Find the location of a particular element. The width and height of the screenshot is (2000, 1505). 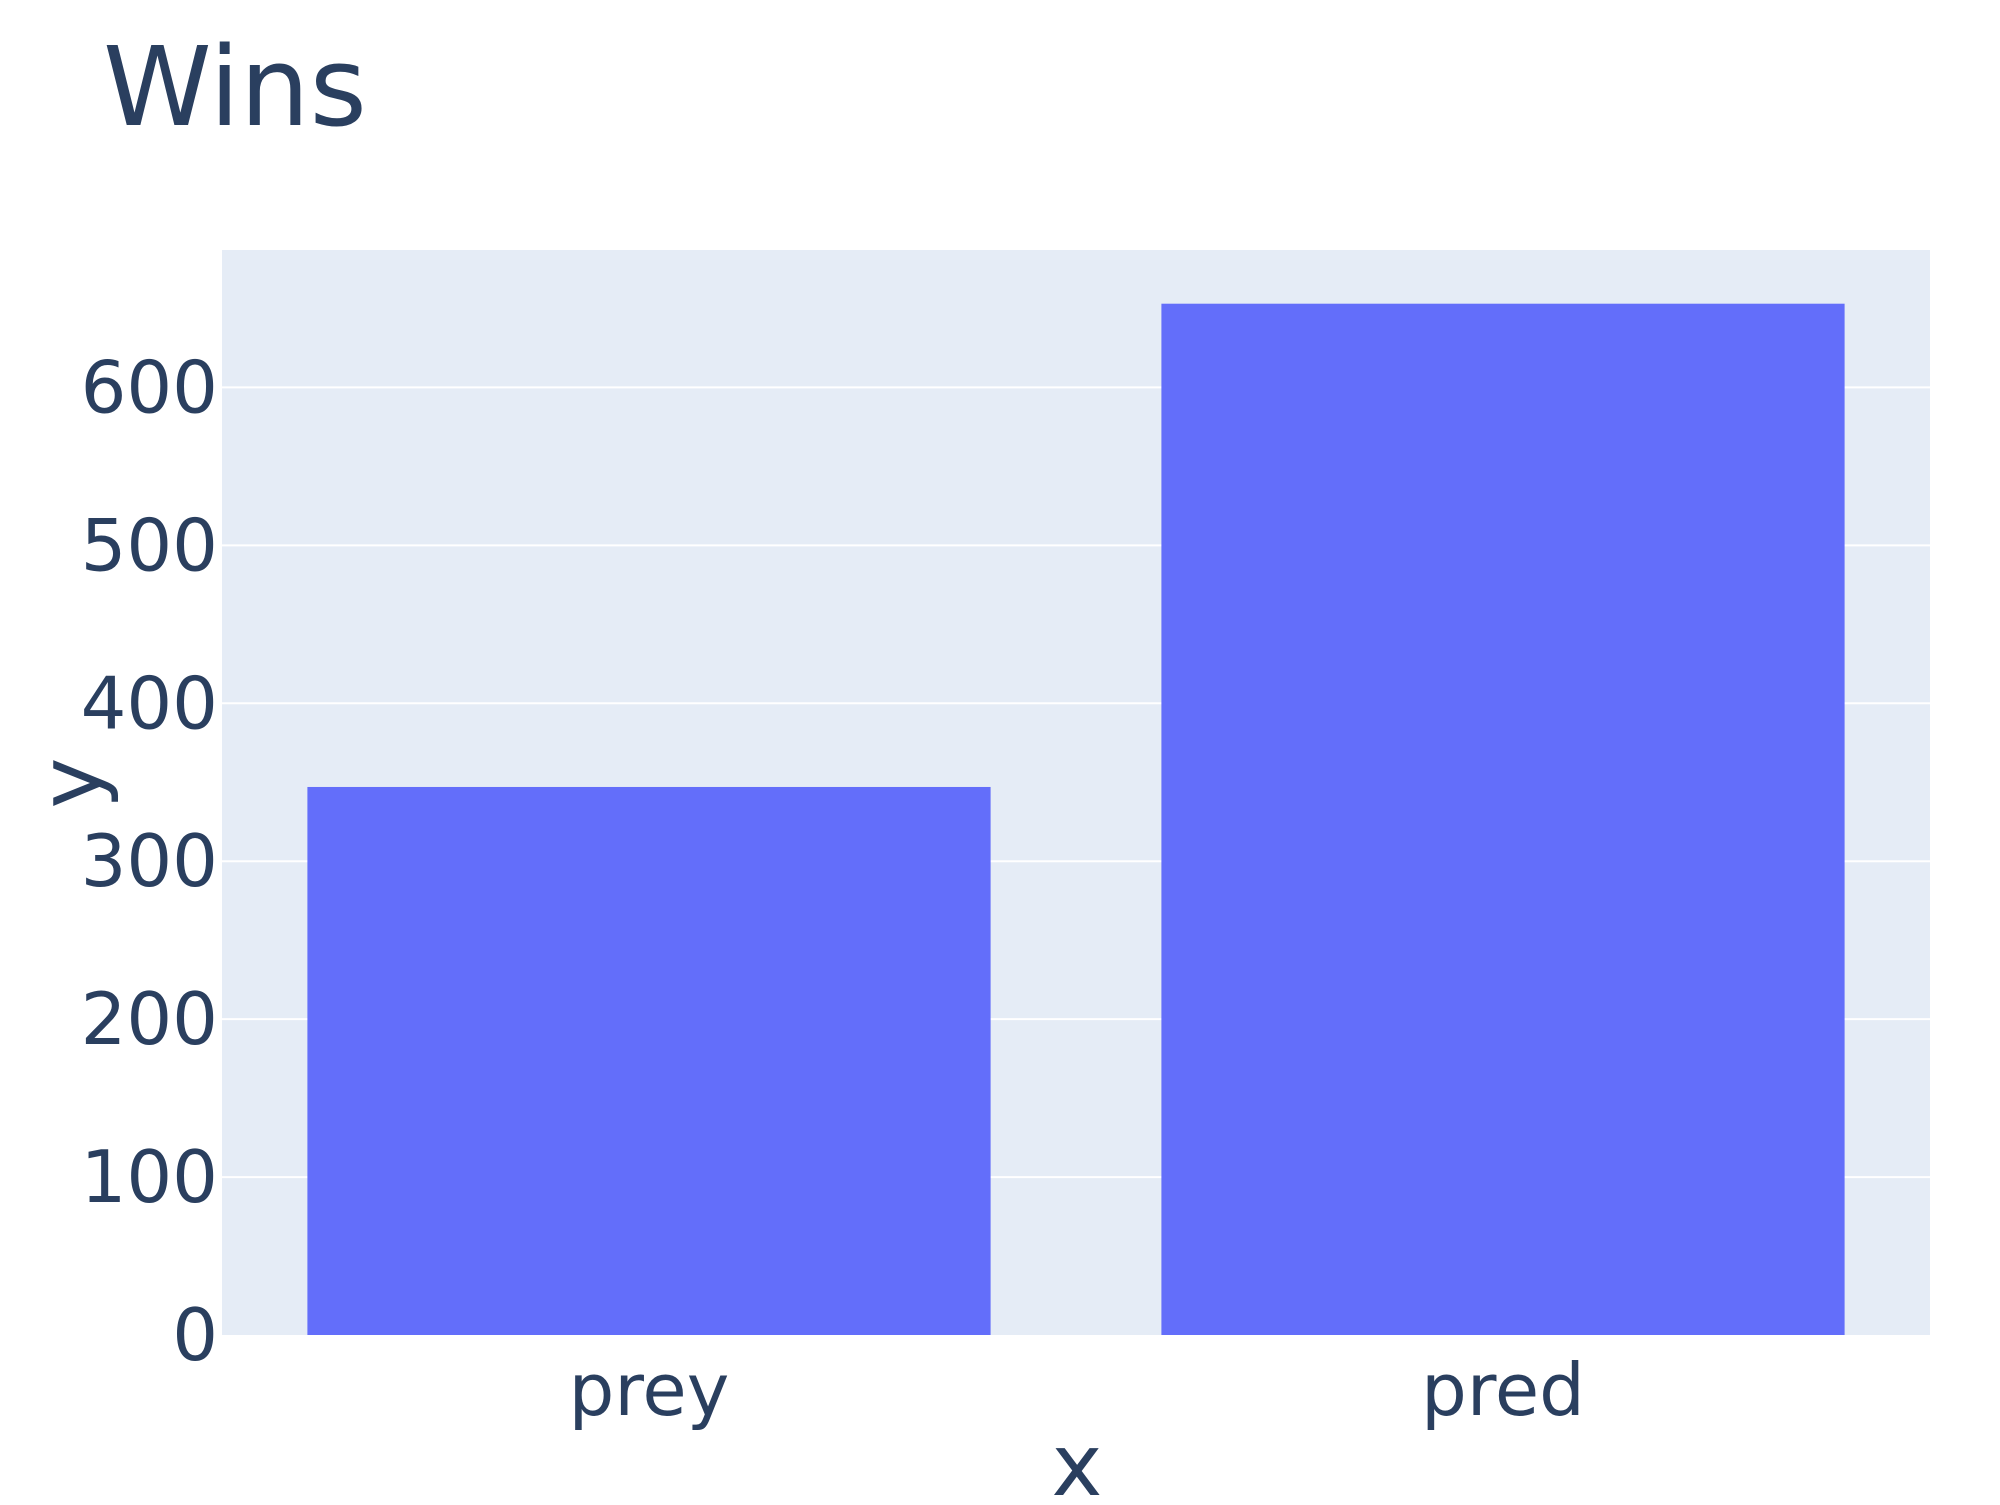

x-axis-ticks: prey pred is located at coordinates (1077, 1390).